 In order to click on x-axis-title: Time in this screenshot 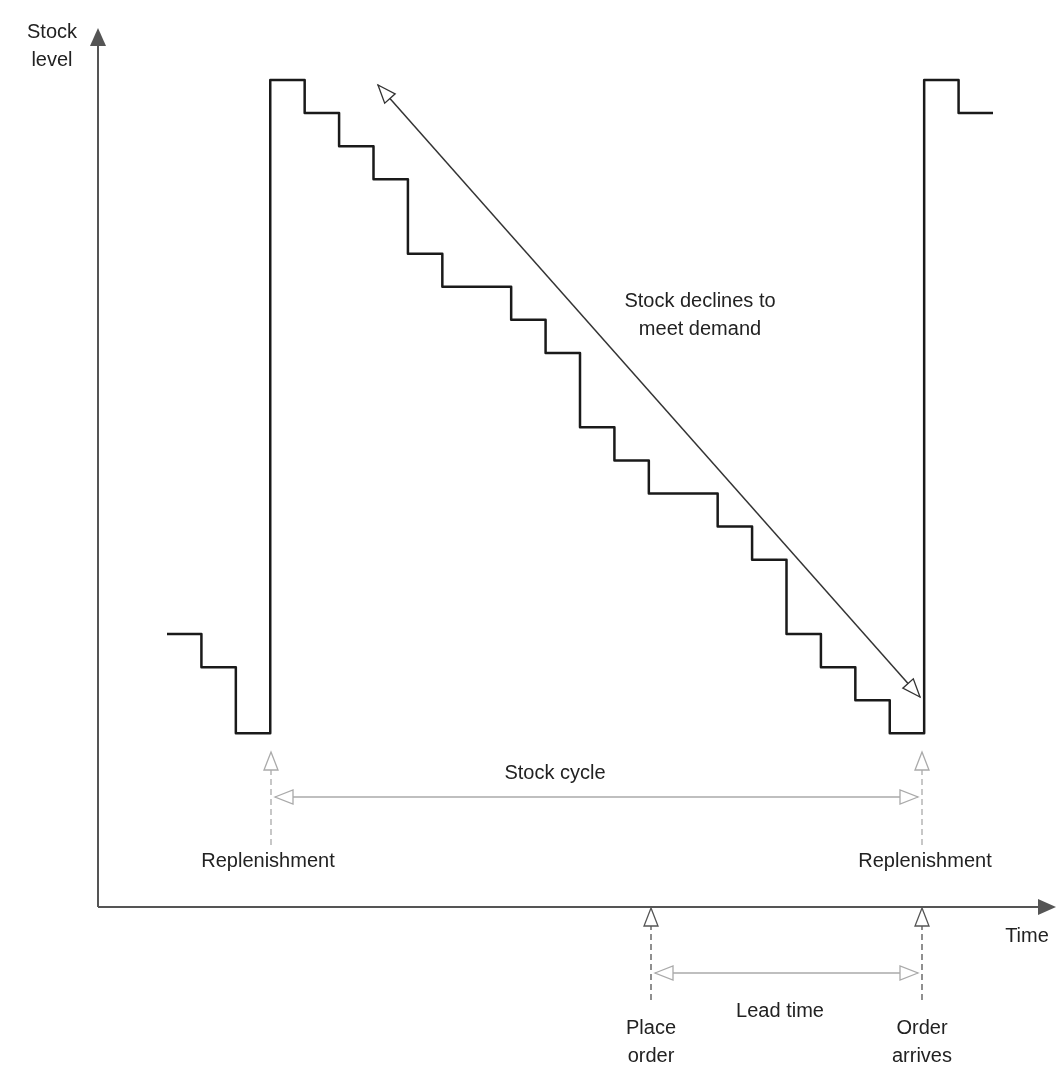, I will do `click(1027, 935)`.